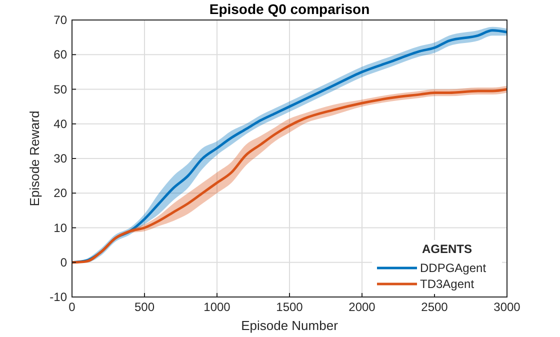 The image size is (560, 337). I want to click on x-tick-label: 500, so click(144, 307).